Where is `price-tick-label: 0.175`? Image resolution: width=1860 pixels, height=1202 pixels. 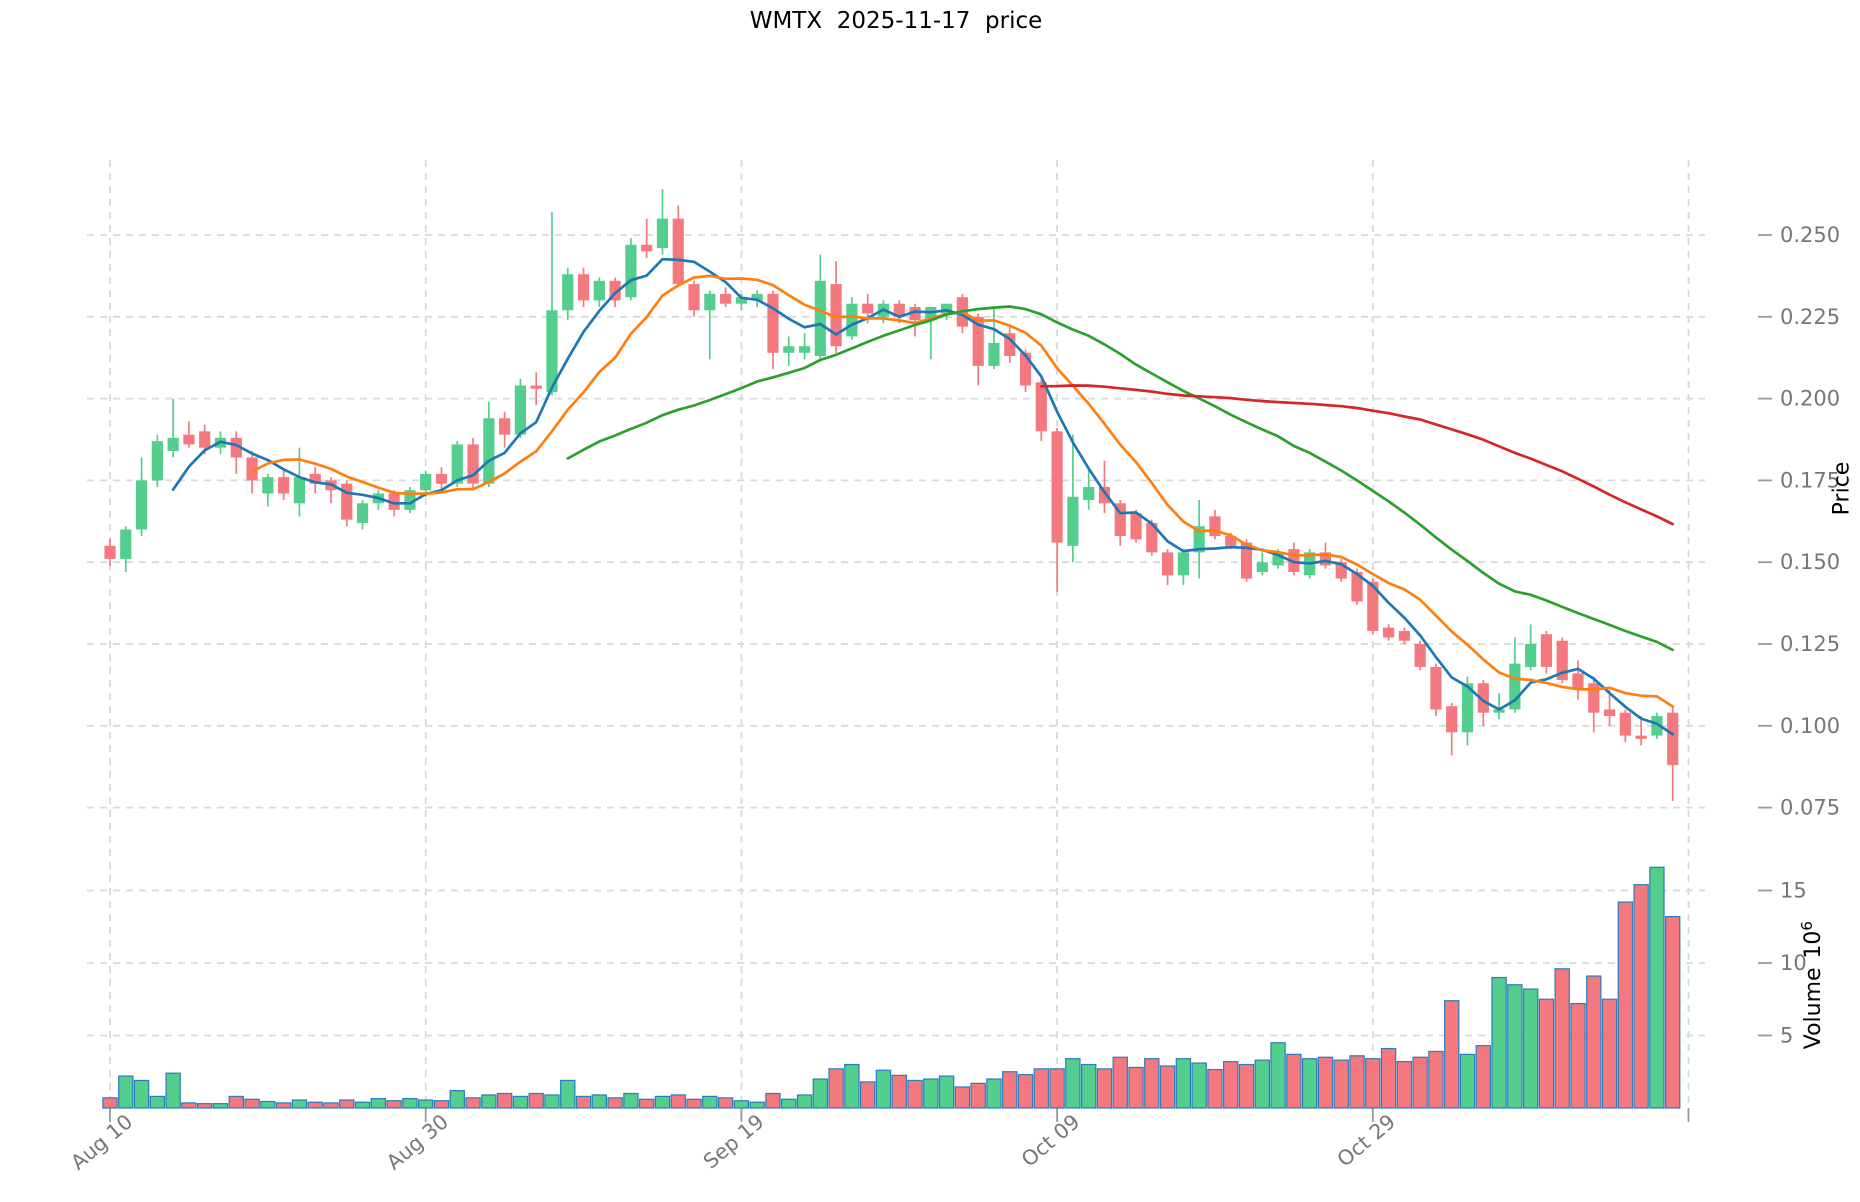 price-tick-label: 0.175 is located at coordinates (1810, 480).